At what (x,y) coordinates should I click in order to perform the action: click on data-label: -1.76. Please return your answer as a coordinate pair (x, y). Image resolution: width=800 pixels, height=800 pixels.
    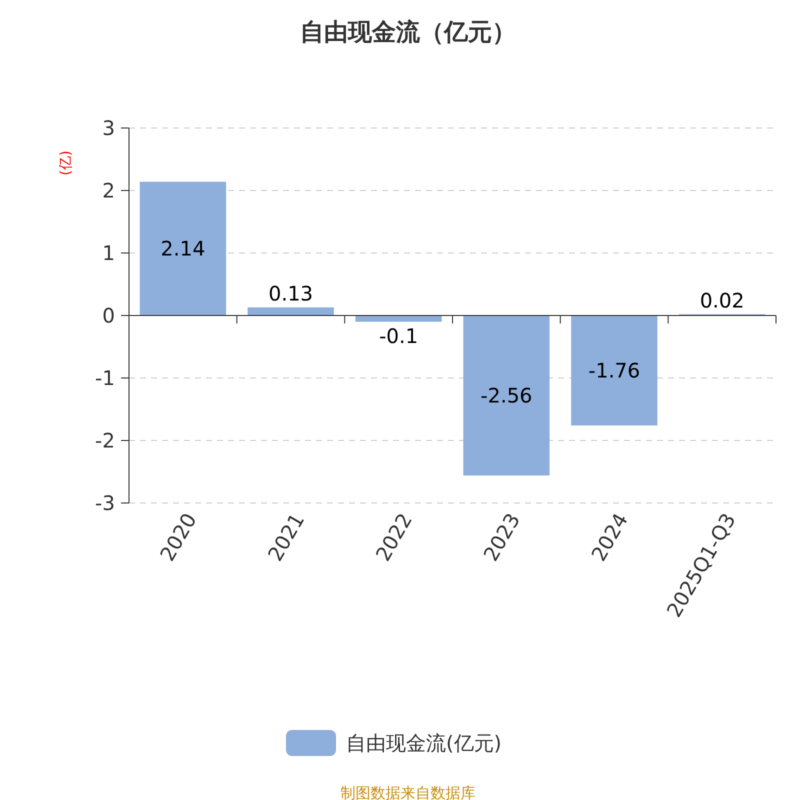
    Looking at the image, I should click on (614, 370).